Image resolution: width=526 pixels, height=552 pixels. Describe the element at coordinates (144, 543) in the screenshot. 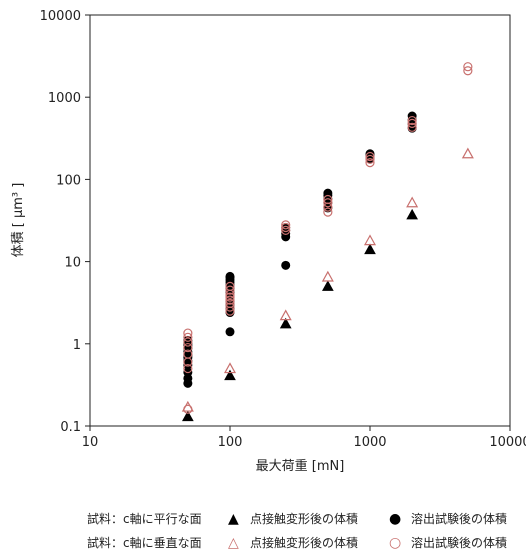

I see `legend-group-label: 試料：c軸に垂直な面` at that location.